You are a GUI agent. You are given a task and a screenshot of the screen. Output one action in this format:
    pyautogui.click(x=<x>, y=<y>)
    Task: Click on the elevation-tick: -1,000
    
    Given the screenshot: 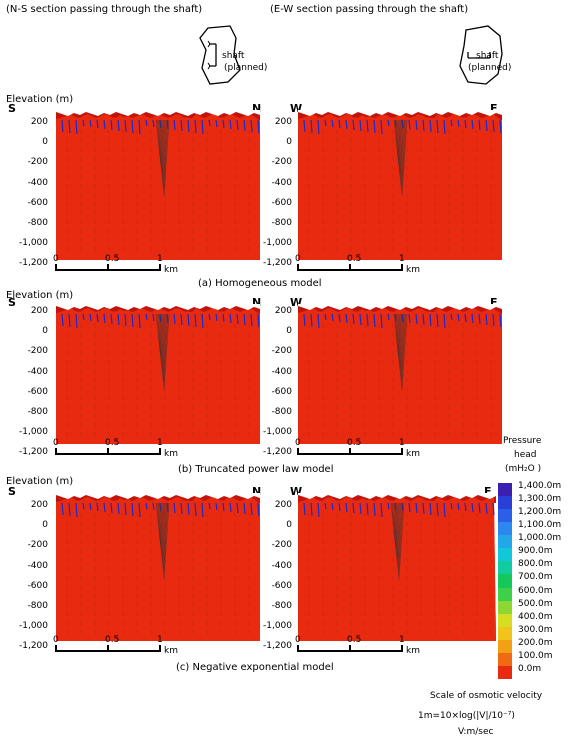 What is the action you would take?
    pyautogui.click(x=277, y=432)
    